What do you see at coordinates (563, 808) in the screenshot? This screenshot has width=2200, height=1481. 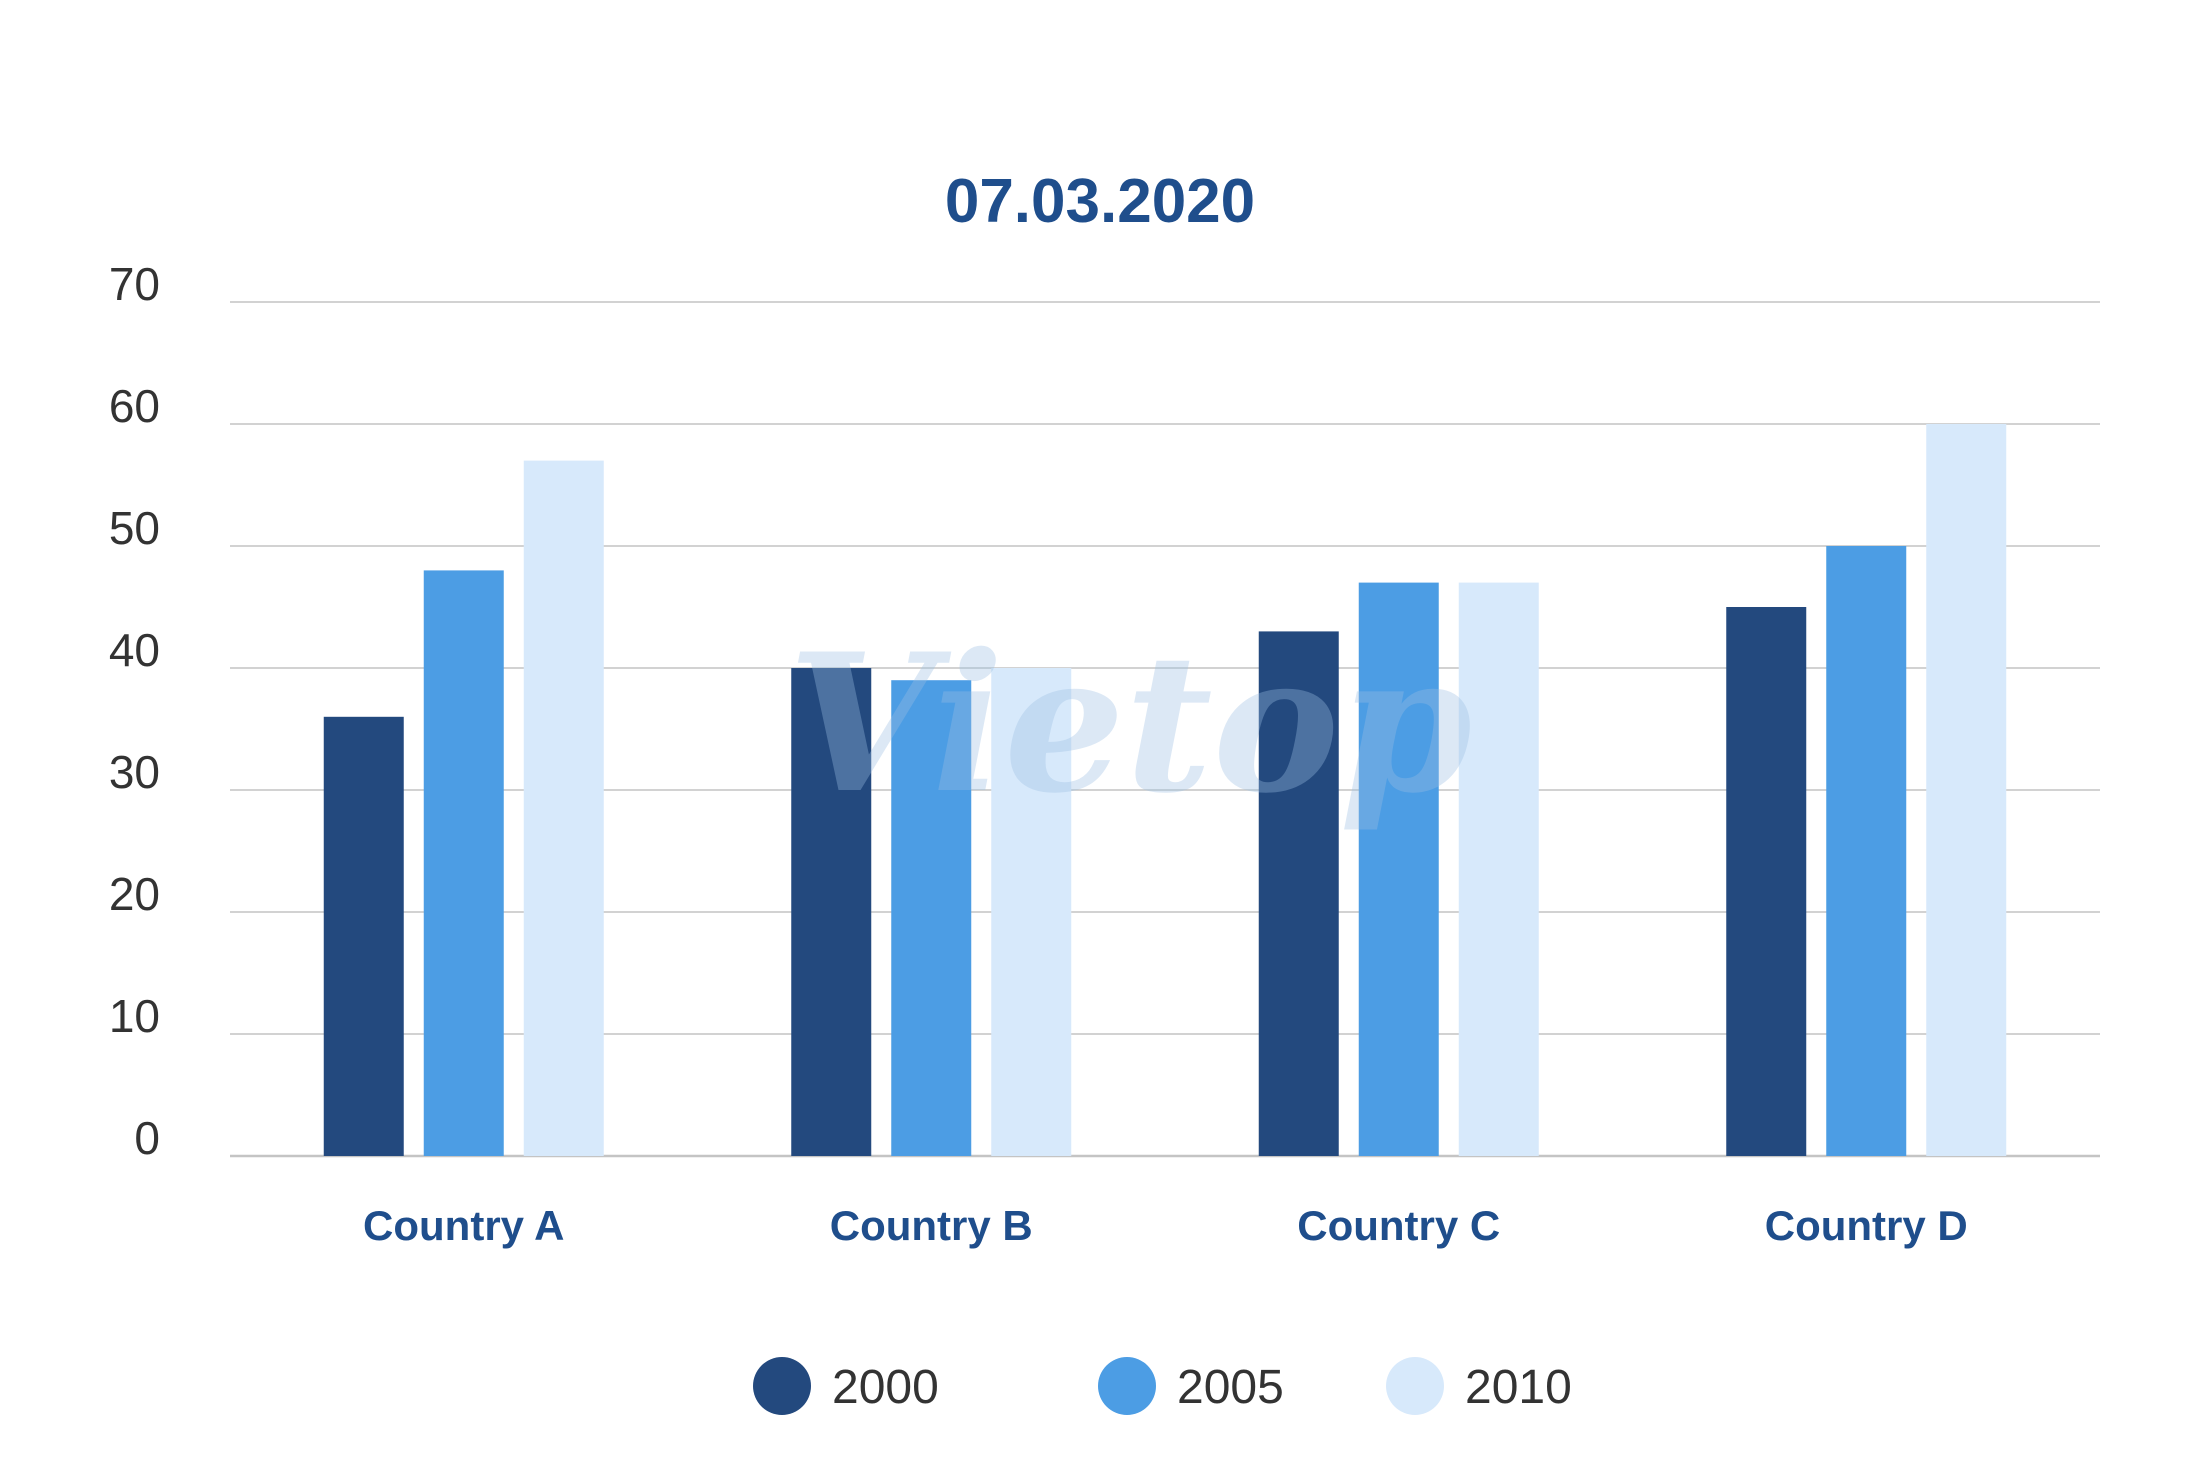 I see `bar-country-a-2010` at bounding box center [563, 808].